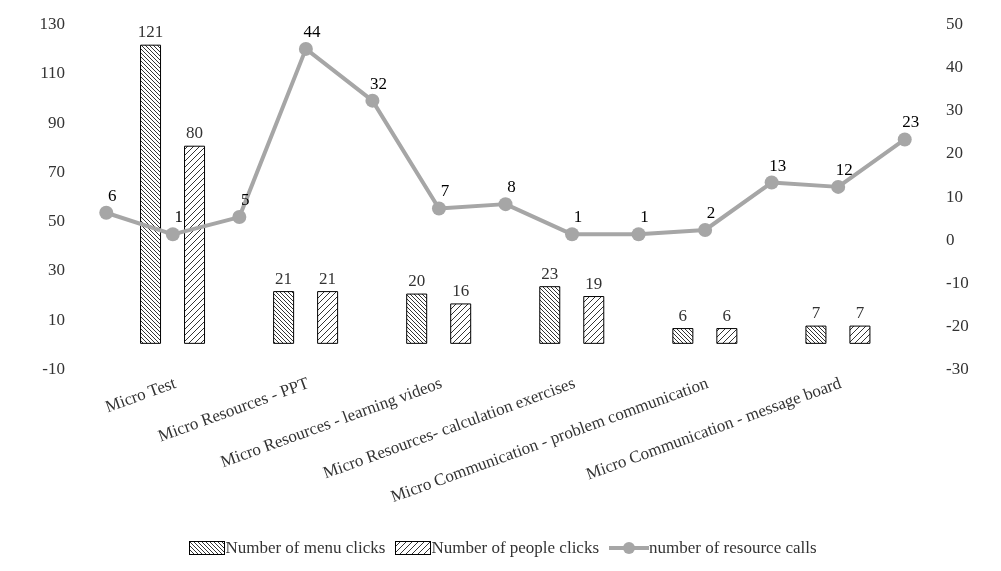 The height and width of the screenshot is (571, 1001). I want to click on data-label: 16, so click(461, 290).